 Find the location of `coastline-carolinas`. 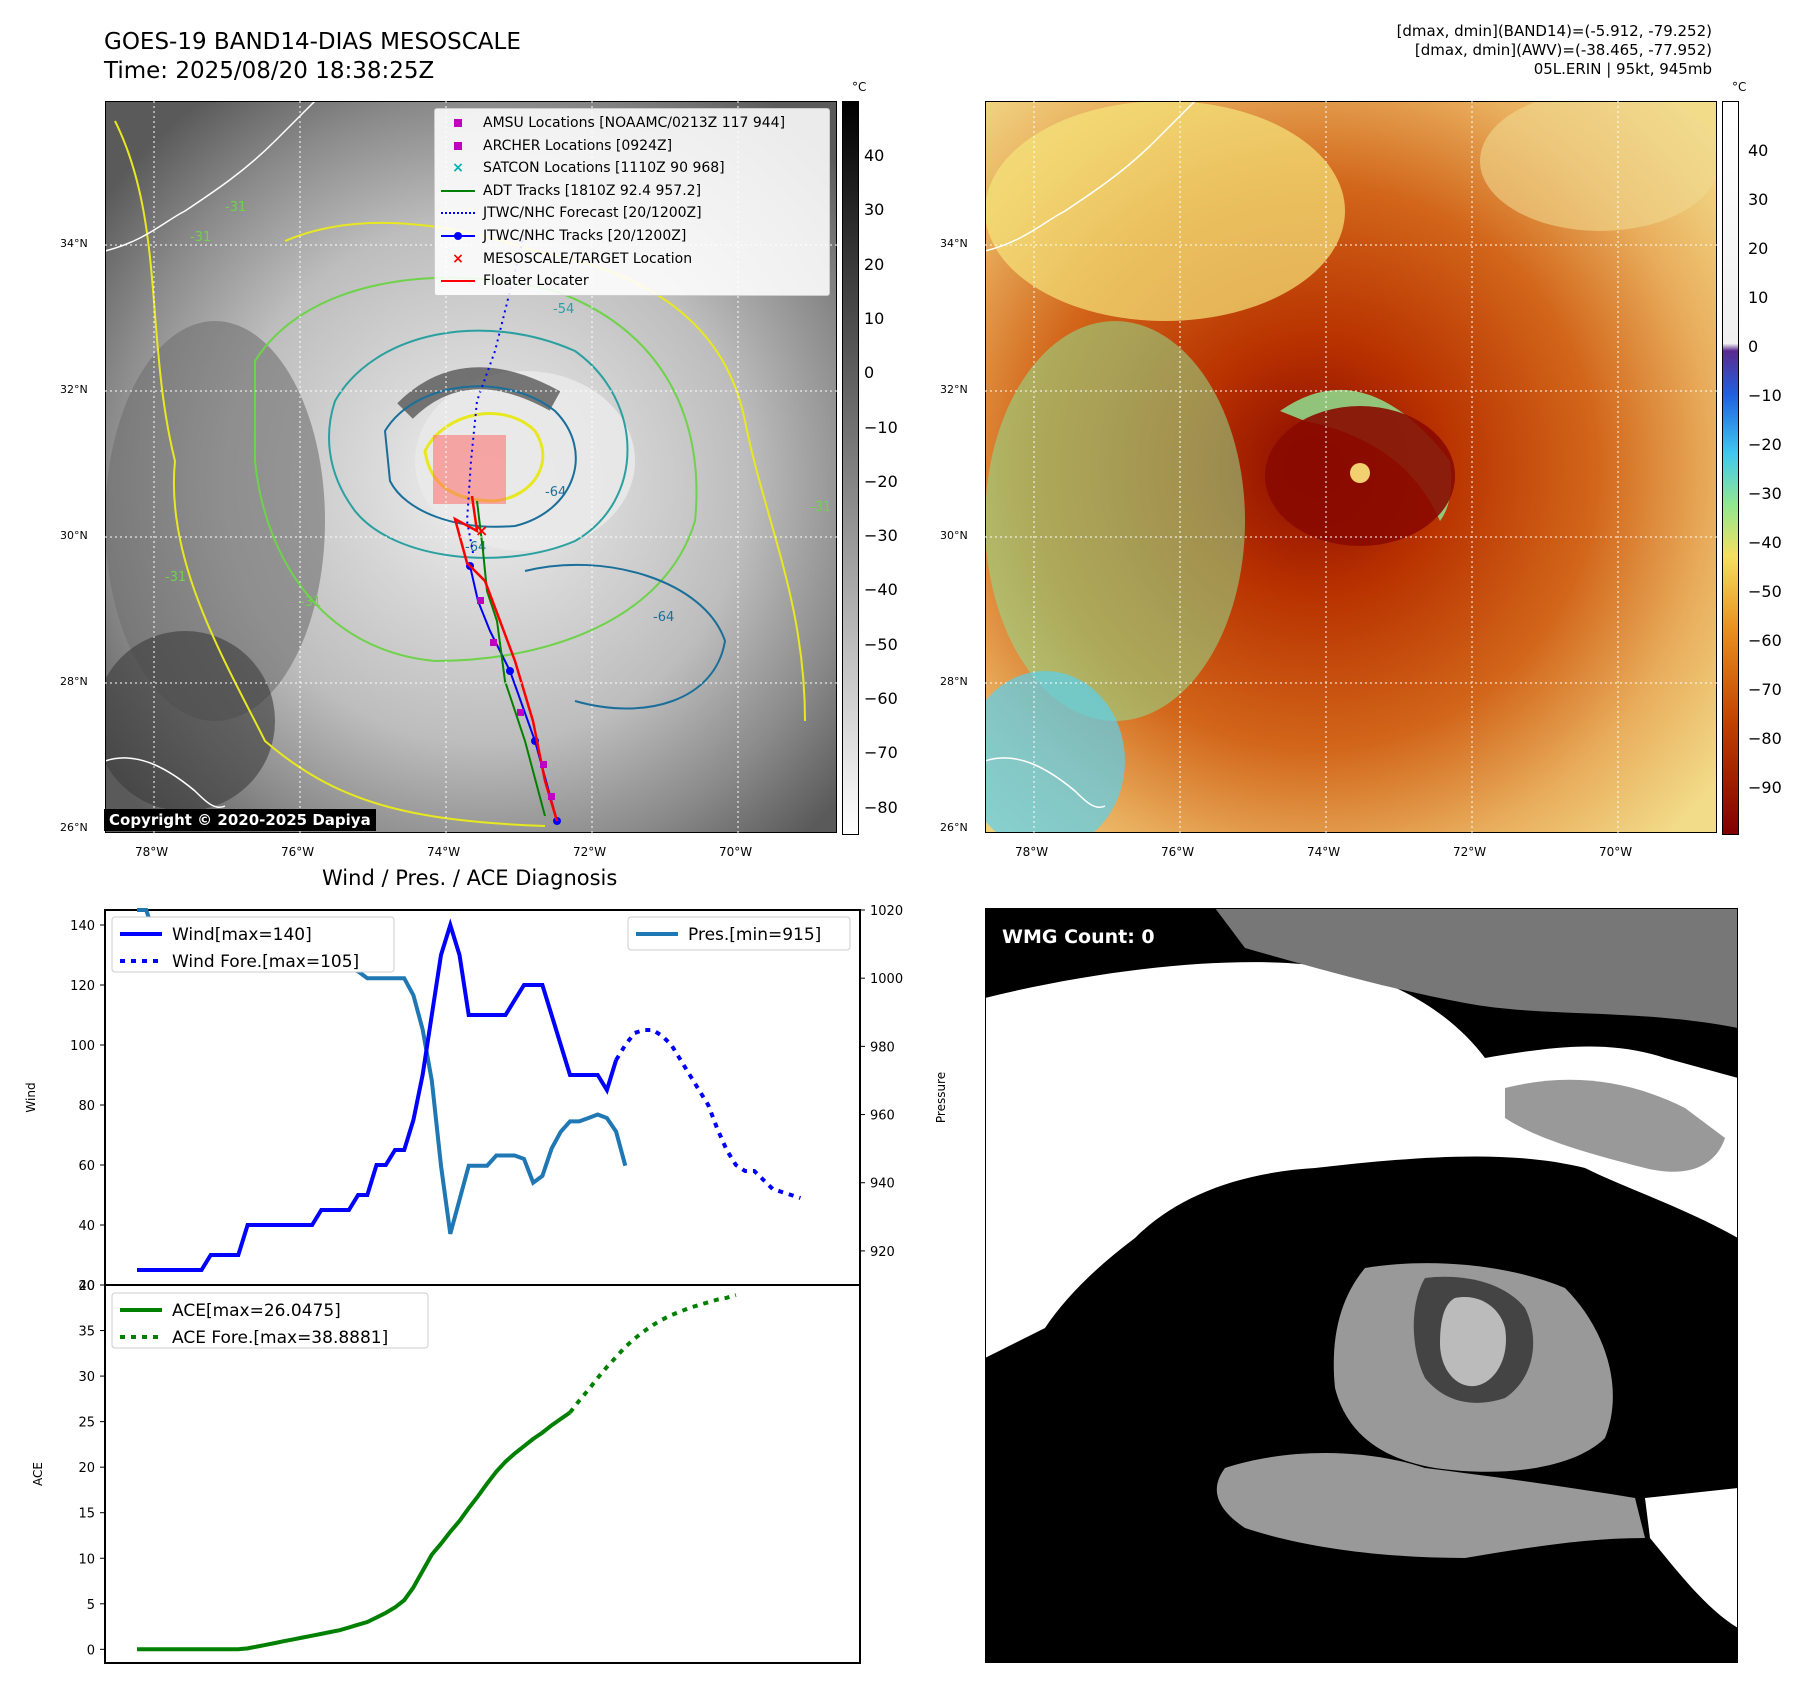

coastline-carolinas is located at coordinates (1090, 176).